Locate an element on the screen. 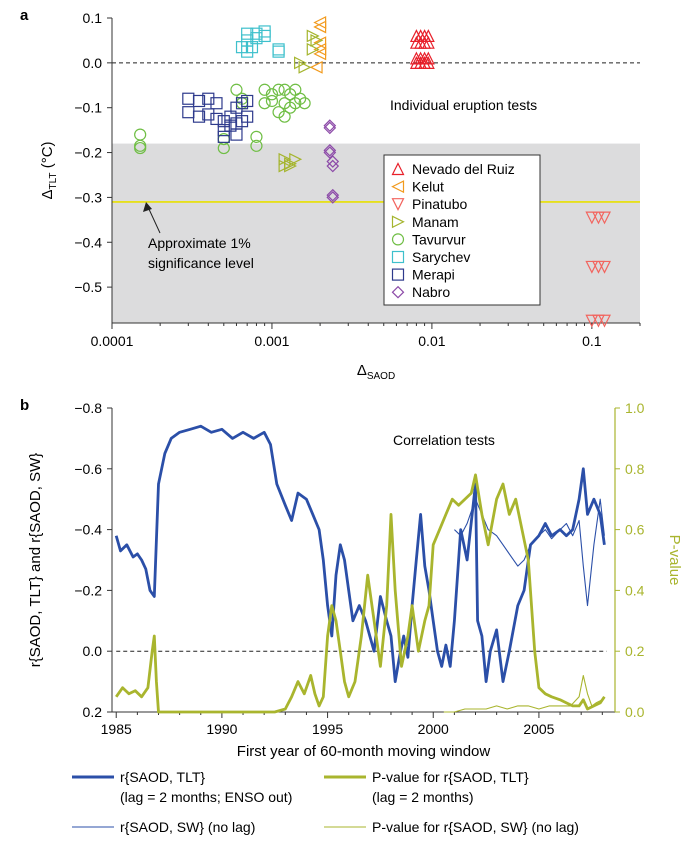 This screenshot has height=852, width=695. right-y-axis-label: P-value is located at coordinates (674, 560).